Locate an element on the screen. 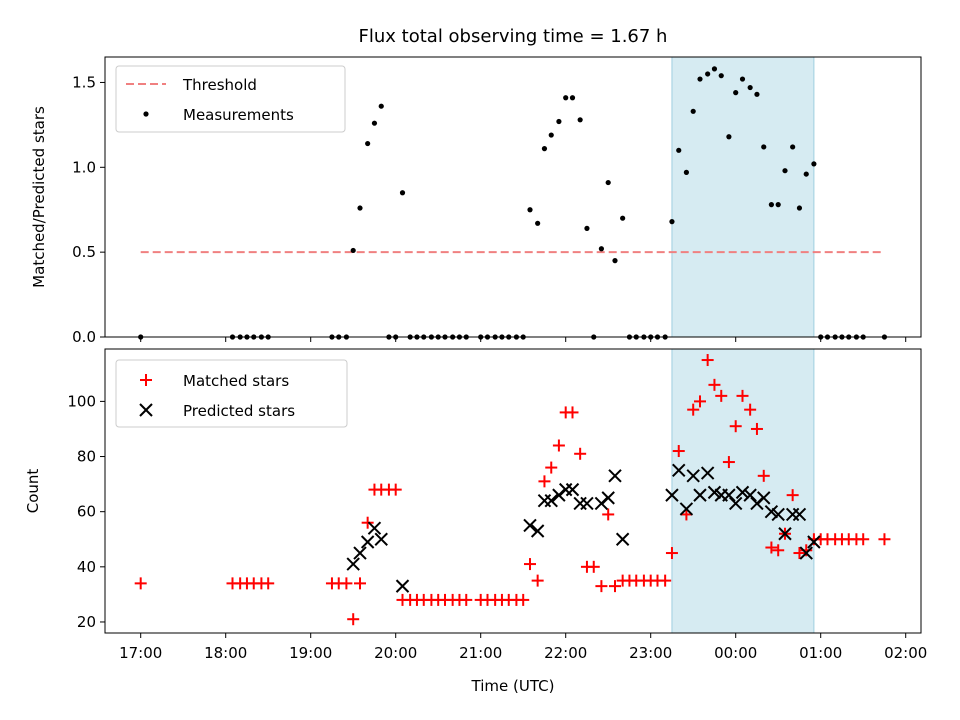  top-y-tick-label: 0.5 is located at coordinates (84, 252).